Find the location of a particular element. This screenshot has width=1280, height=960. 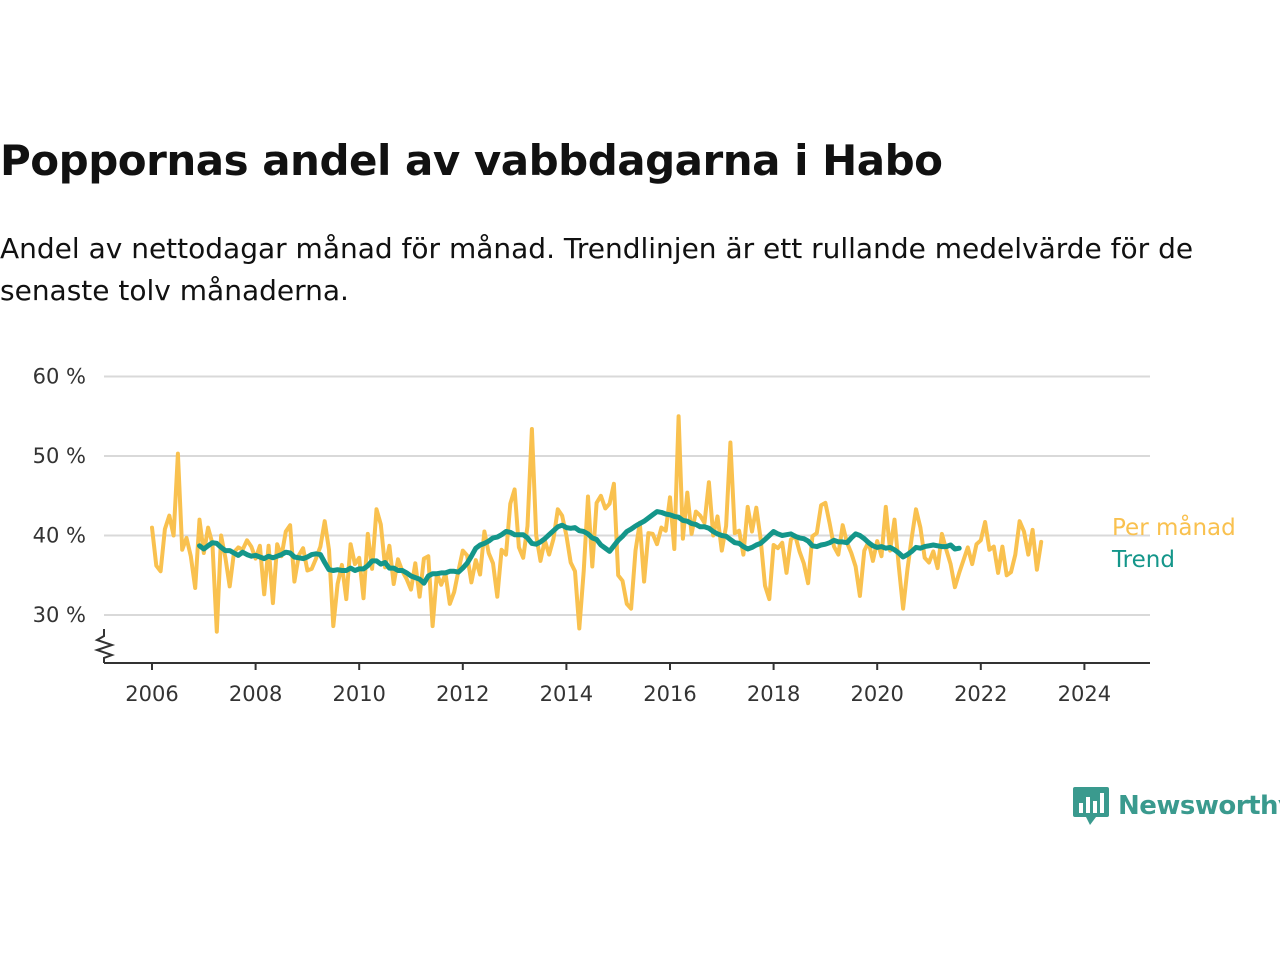

x-tick-label: 2020 is located at coordinates (876, 694).